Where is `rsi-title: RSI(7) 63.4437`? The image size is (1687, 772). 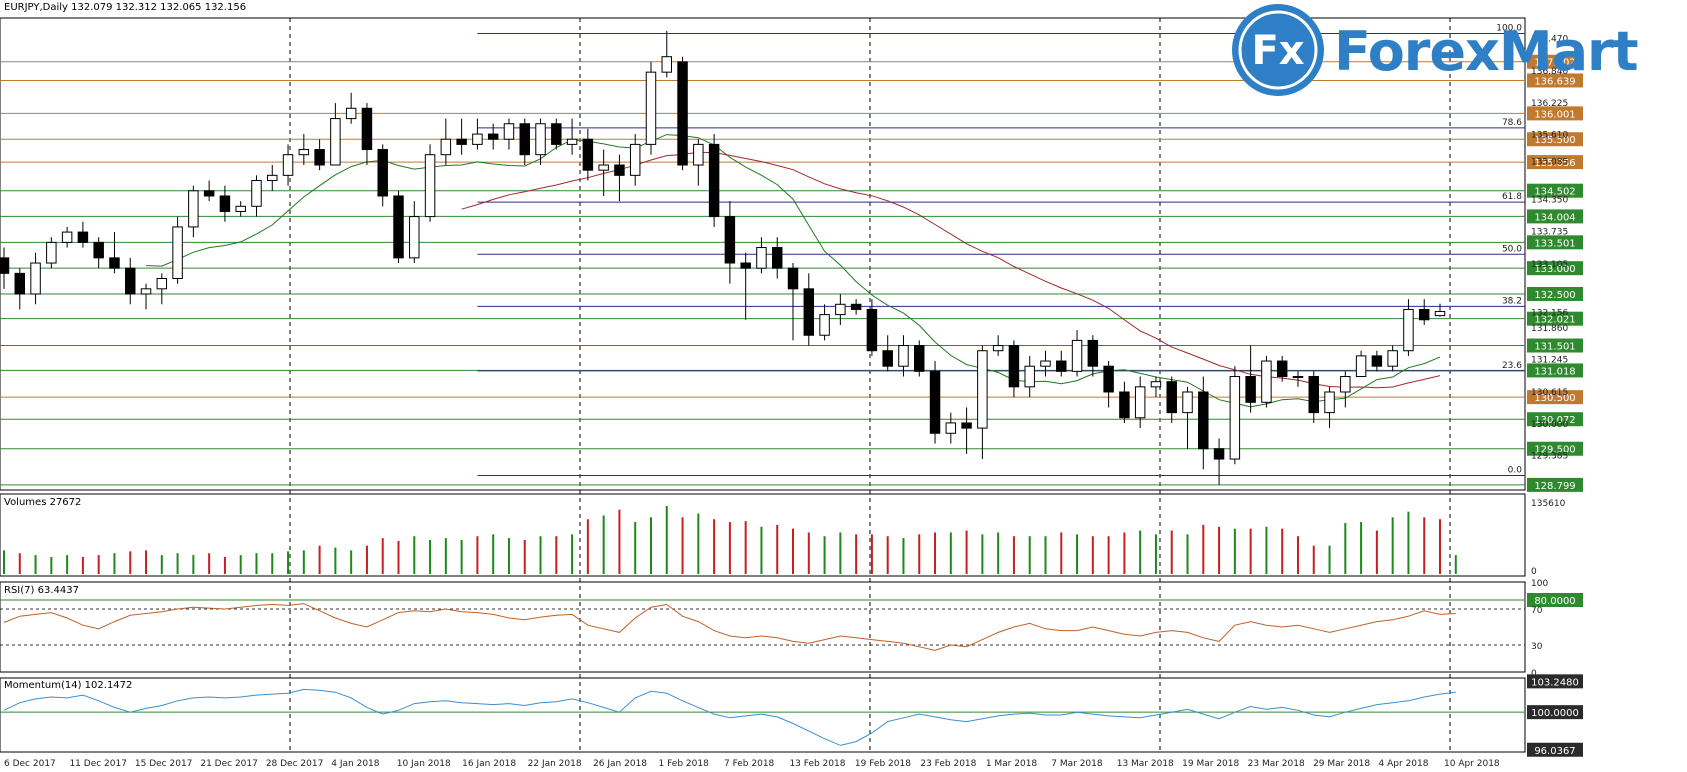 rsi-title: RSI(7) 63.4437 is located at coordinates (41, 590).